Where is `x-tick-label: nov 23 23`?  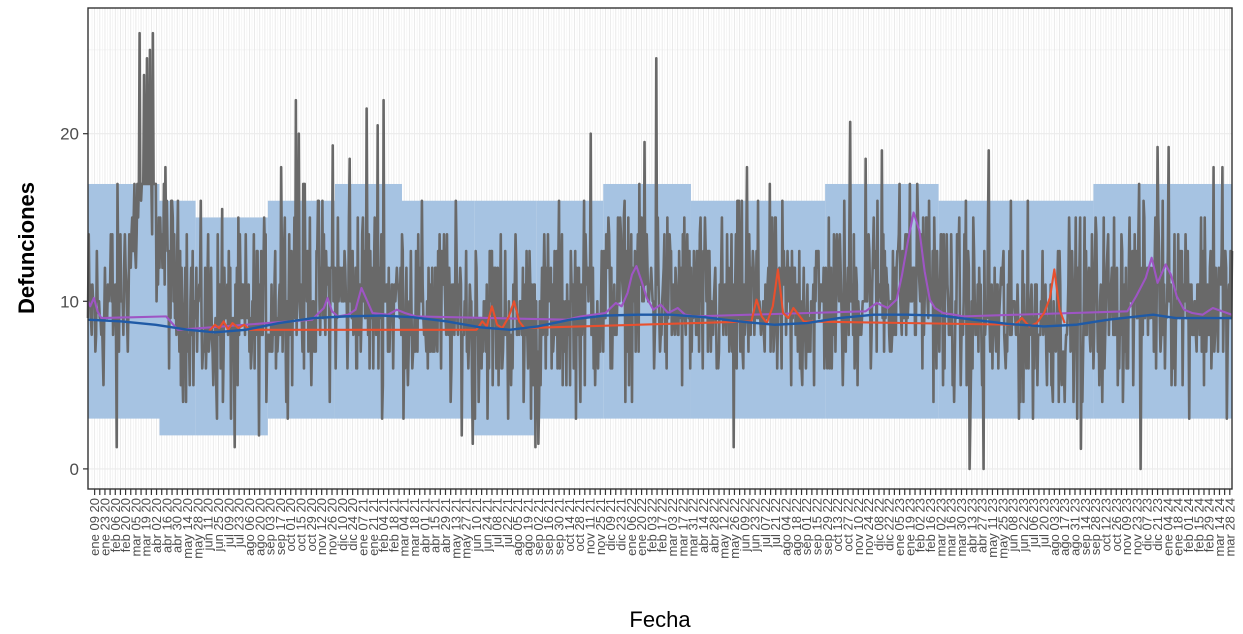
x-tick-label: nov 23 23 is located at coordinates (1136, 526).